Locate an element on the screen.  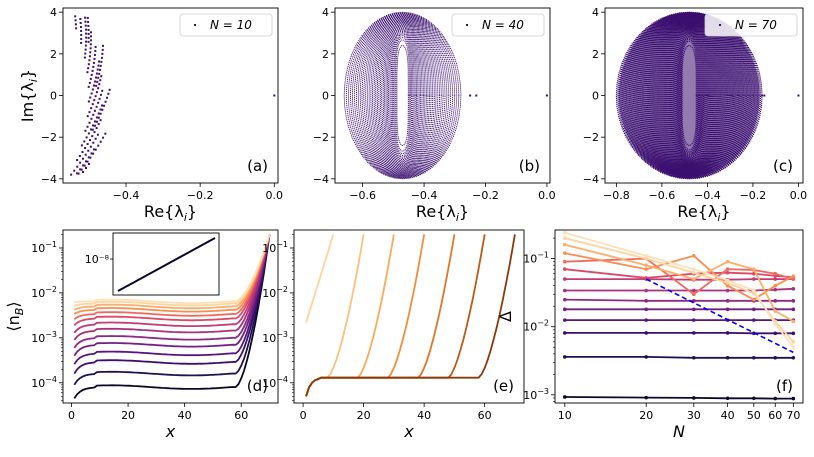
x-tick-label: 60 is located at coordinates (485, 415).